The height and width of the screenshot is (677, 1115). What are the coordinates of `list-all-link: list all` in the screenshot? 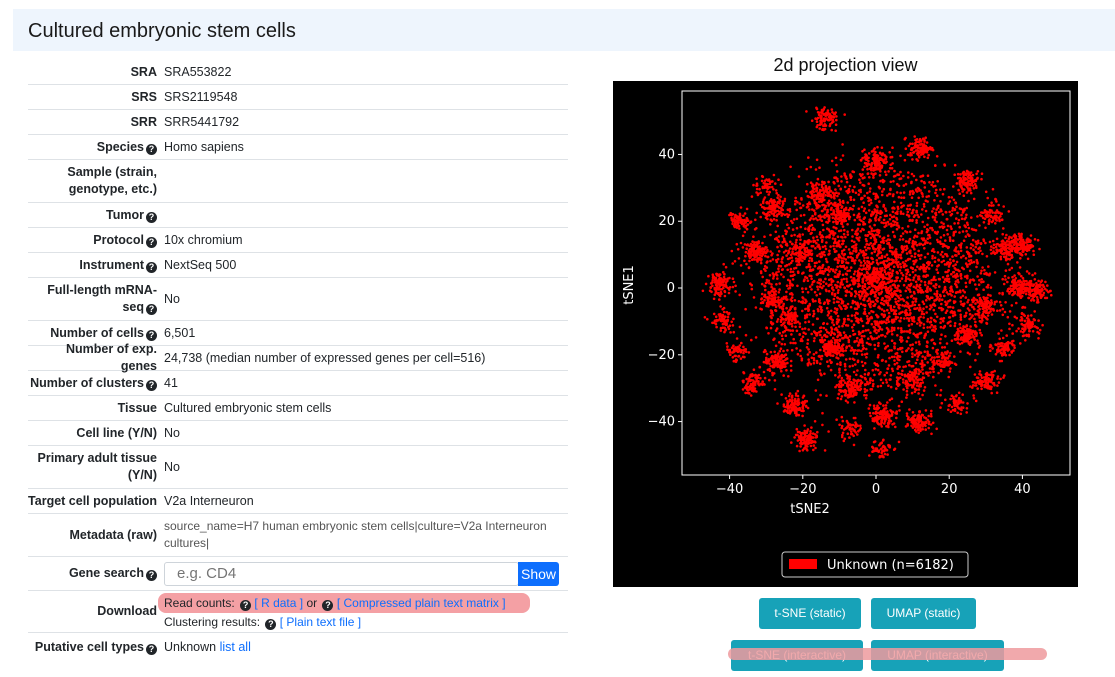 It's located at (235, 646).